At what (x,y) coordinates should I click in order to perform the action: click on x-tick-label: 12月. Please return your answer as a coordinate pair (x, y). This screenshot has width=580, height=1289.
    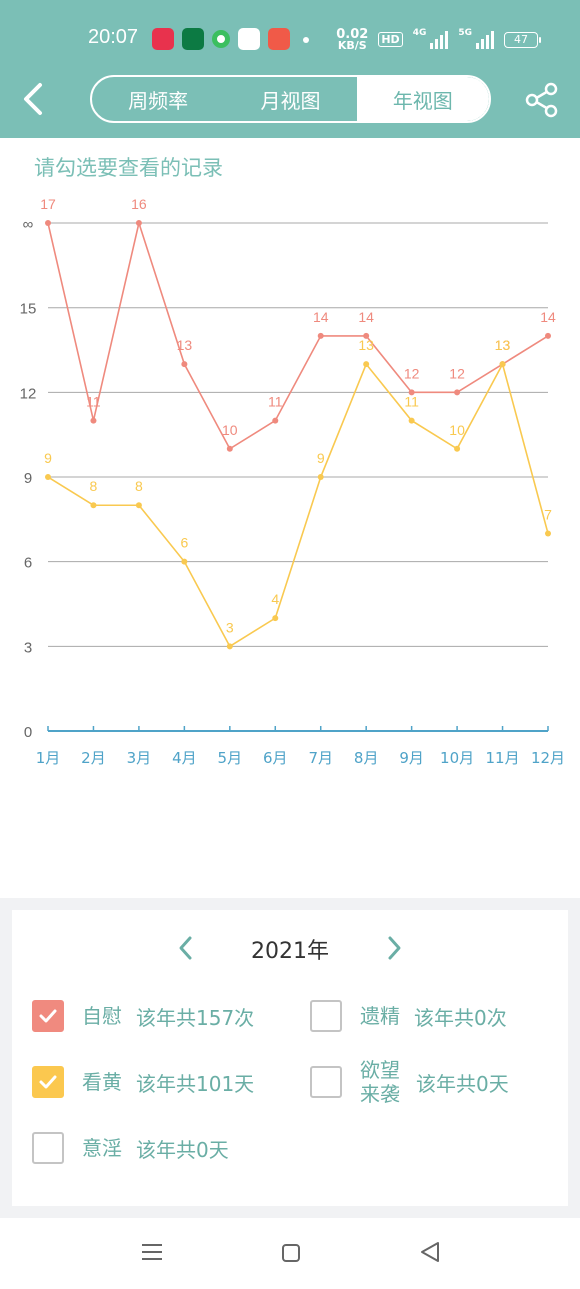
    Looking at the image, I should click on (548, 758).